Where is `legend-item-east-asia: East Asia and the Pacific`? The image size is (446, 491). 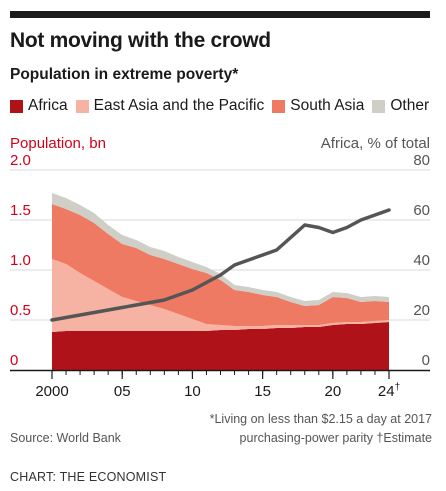
legend-item-east-asia: East Asia and the Pacific is located at coordinates (170, 106).